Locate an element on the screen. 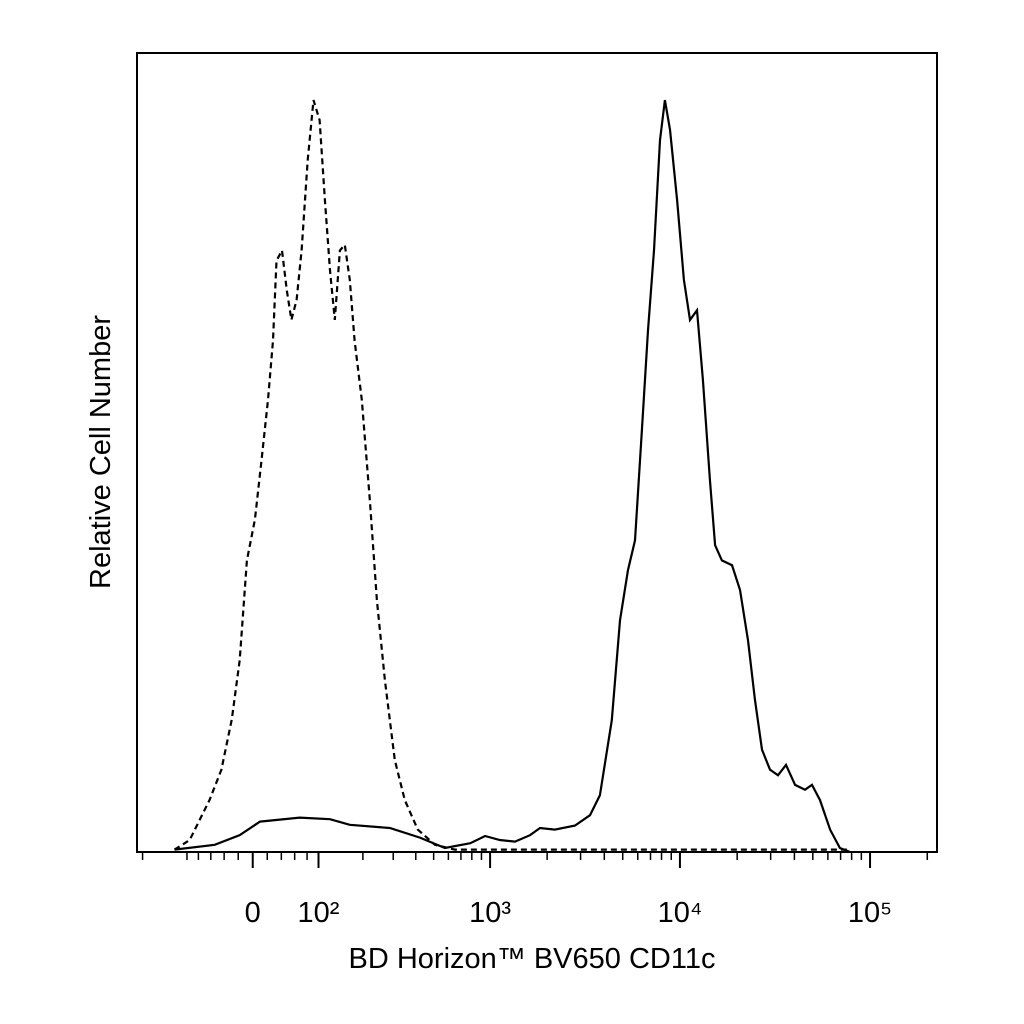 This screenshot has width=1024, height=1024. x-axis-label: BD Horizon™ BV650 CD11c is located at coordinates (532, 959).